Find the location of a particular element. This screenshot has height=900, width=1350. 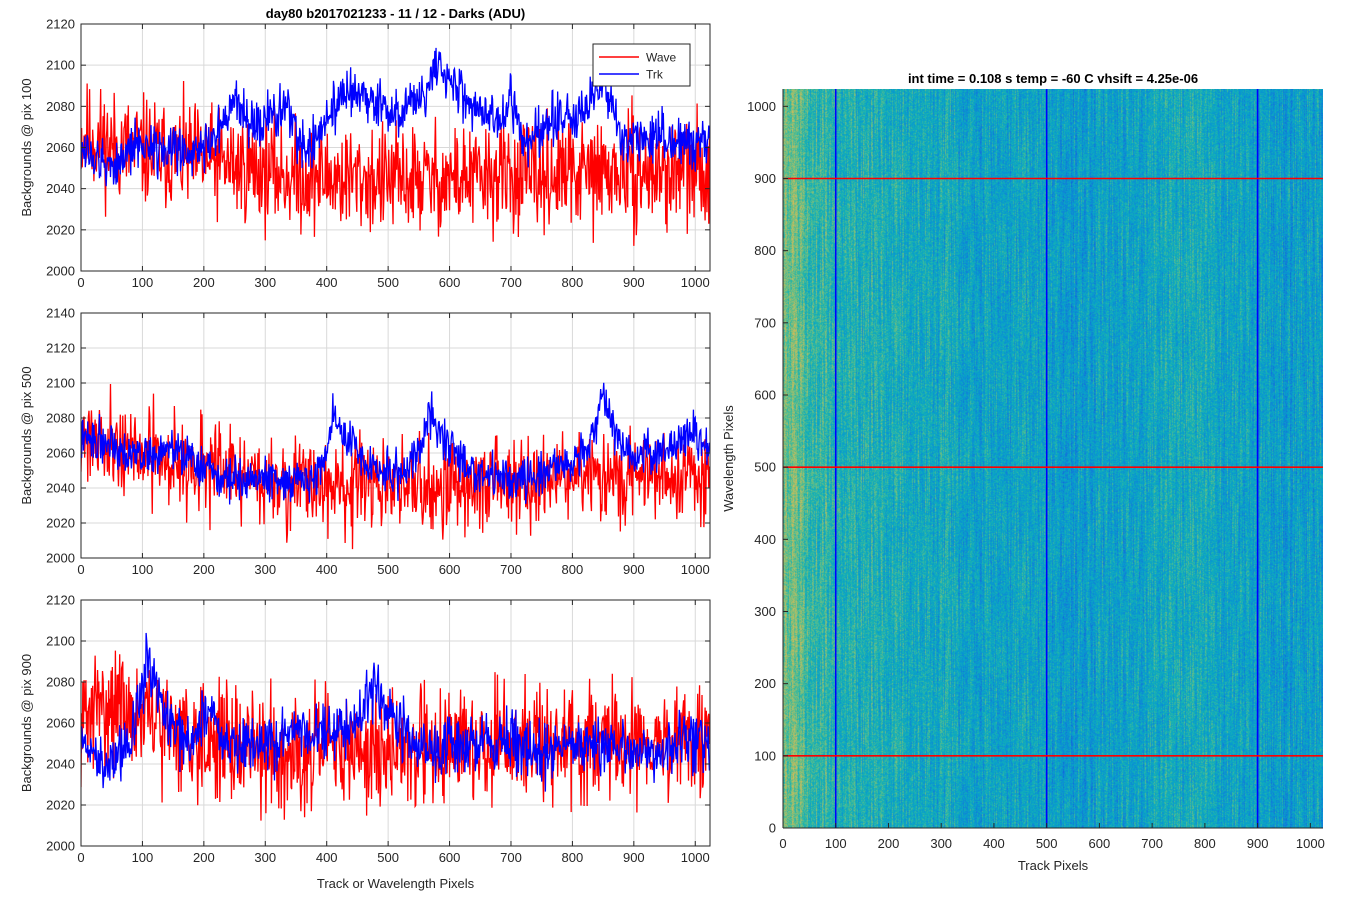

y-tick-label: 0 is located at coordinates (772, 828).